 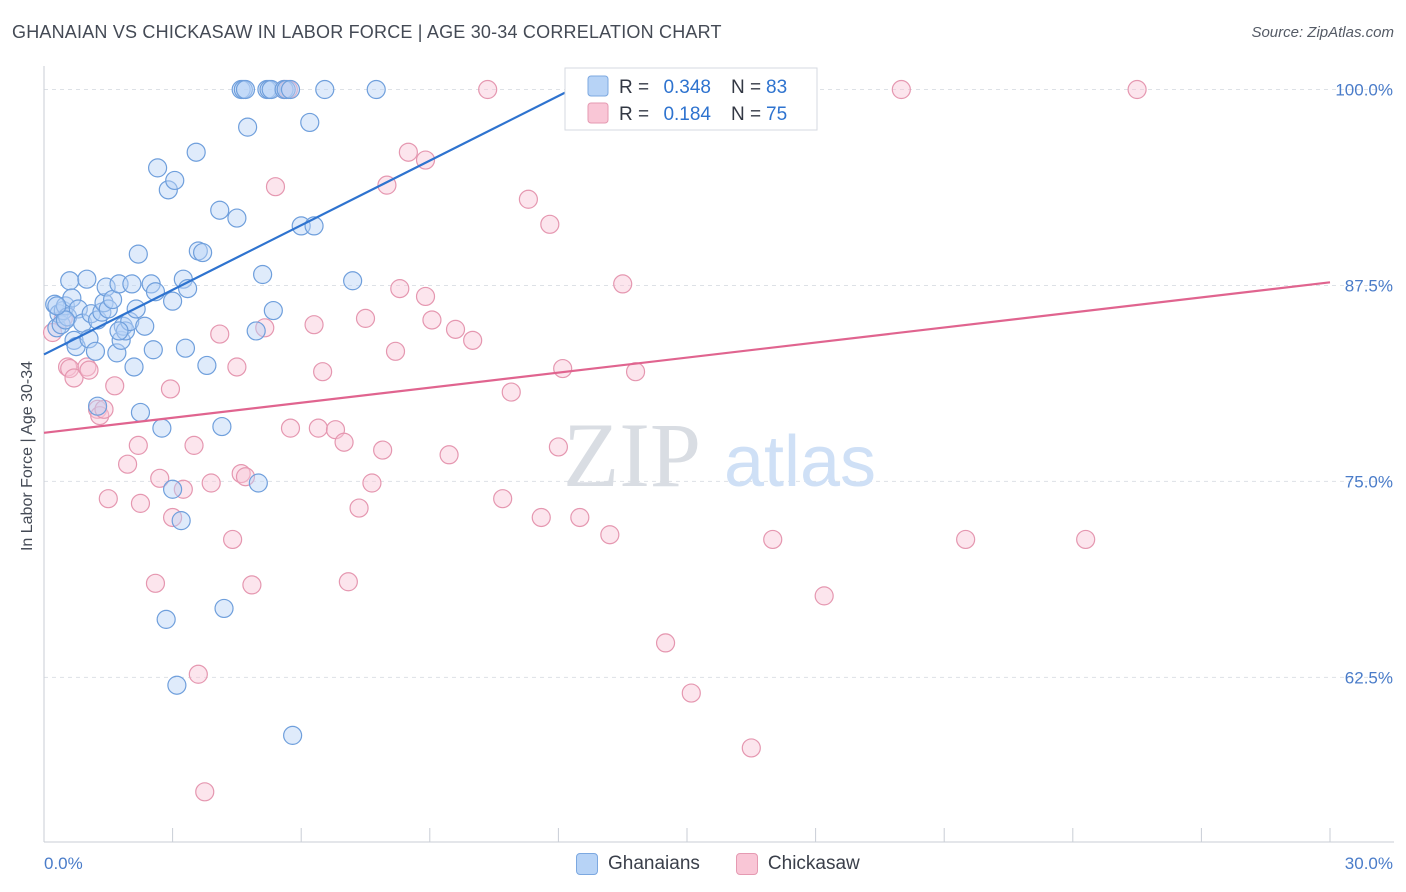 I want to click on legend-swatch-ghanaians, so click(x=598, y=86).